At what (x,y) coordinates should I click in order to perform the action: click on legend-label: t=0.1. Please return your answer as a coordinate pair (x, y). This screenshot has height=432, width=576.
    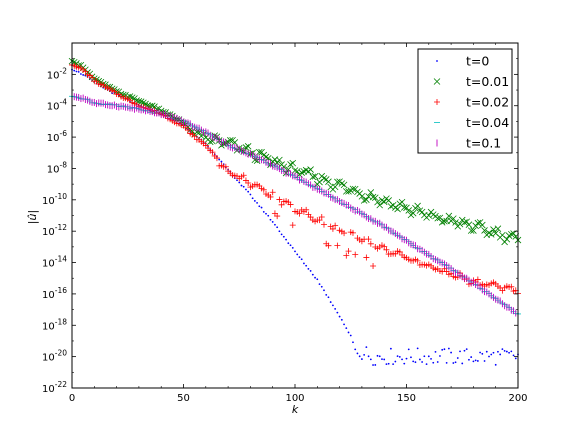
    Looking at the image, I should click on (483, 143).